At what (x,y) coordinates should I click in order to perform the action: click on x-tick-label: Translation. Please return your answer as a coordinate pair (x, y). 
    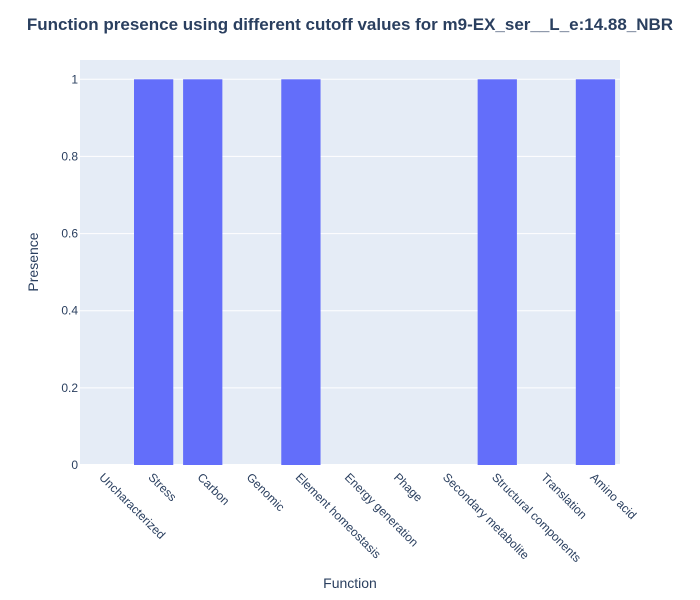
    Looking at the image, I should click on (564, 496).